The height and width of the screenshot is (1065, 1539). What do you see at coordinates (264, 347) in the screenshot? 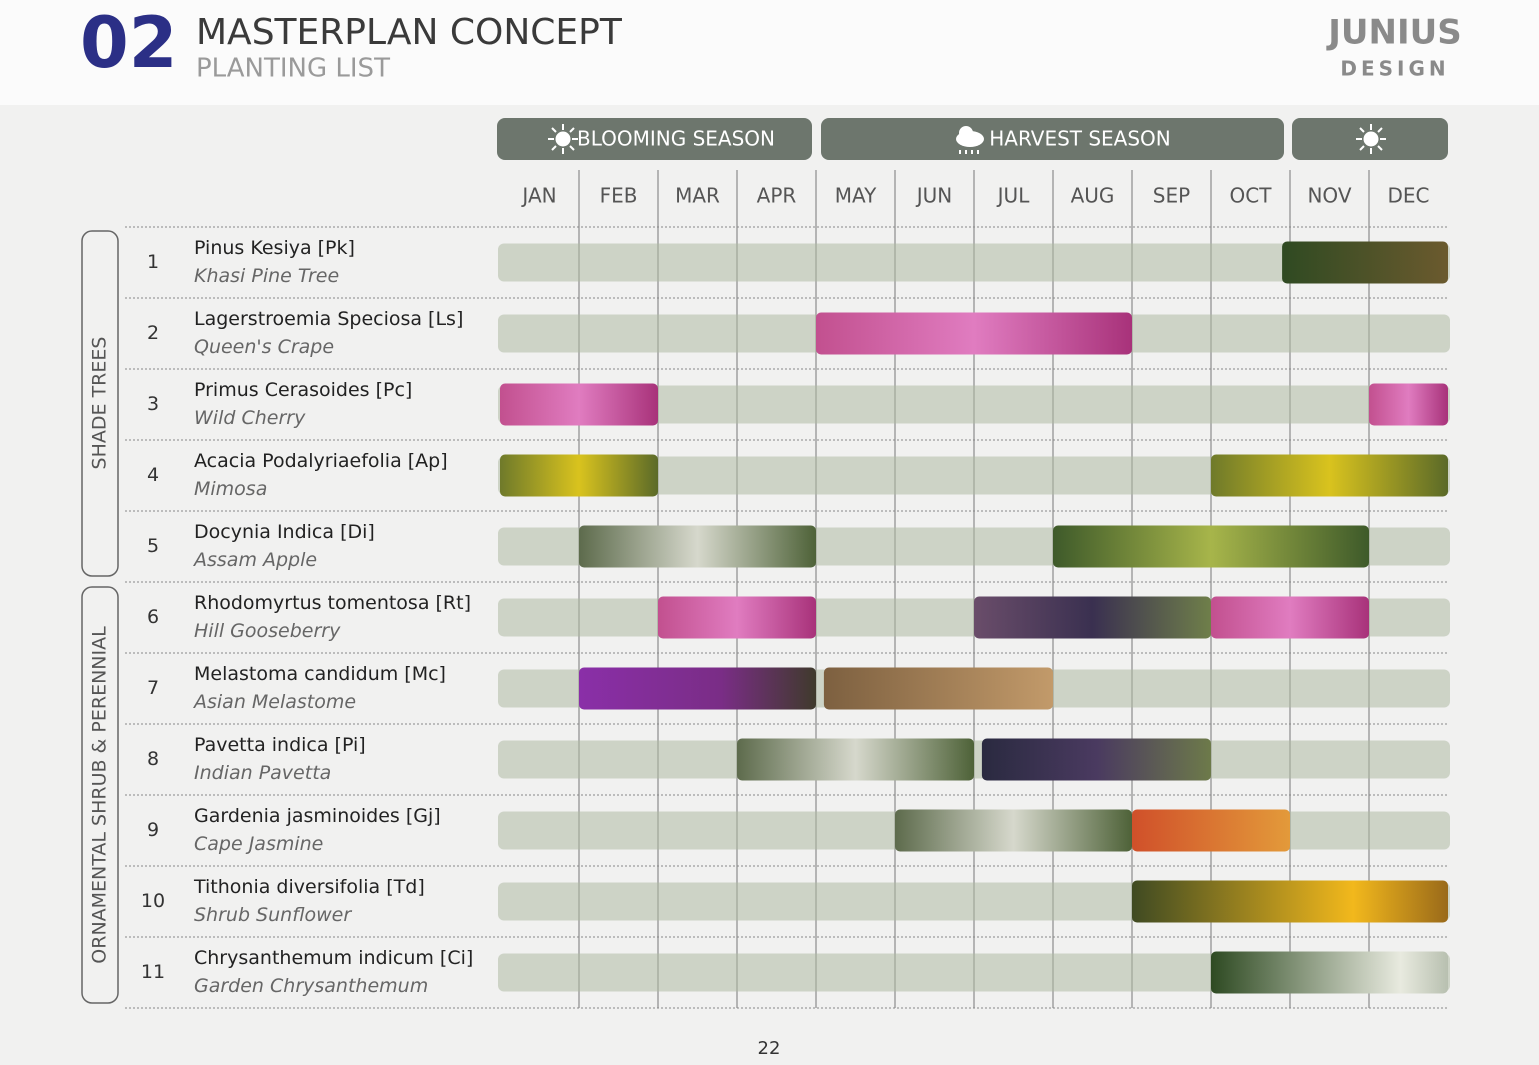
I see `plant-common-name: Queen's Crape` at bounding box center [264, 347].